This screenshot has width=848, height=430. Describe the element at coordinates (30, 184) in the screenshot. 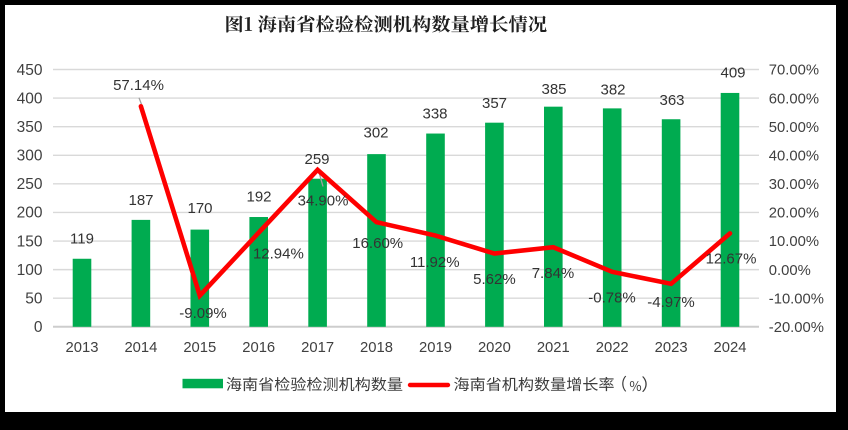

I see `svg-text: 250` at that location.